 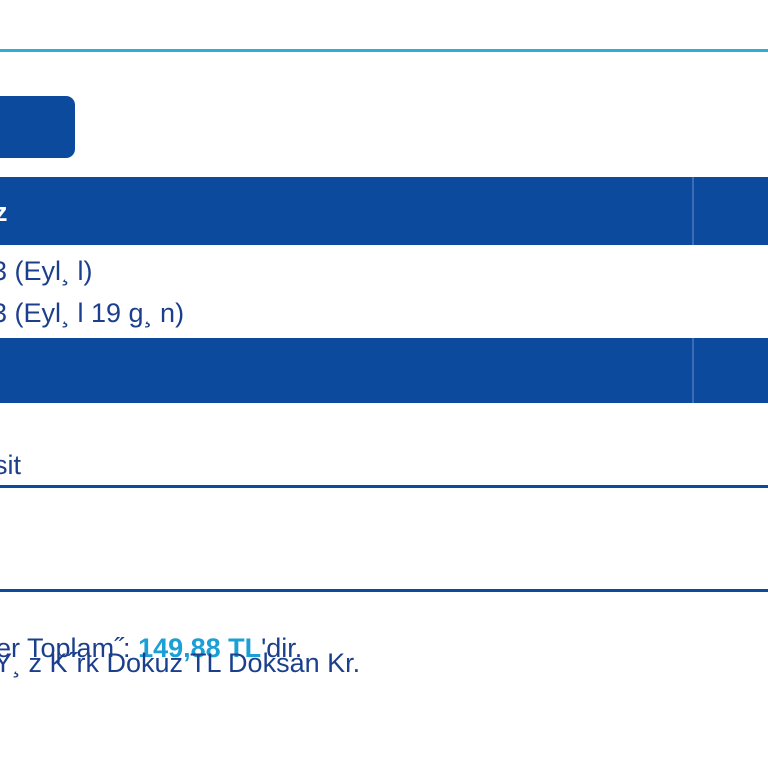 I want to click on total-amount: 149,88 TL, so click(x=200, y=648).